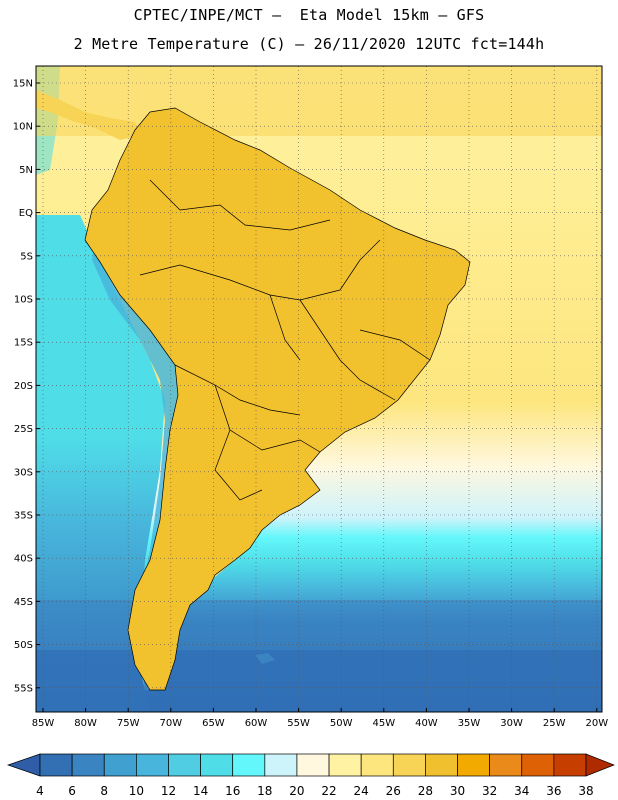  Describe the element at coordinates (232, 791) in the screenshot. I see `colorbar-label: 16` at that location.